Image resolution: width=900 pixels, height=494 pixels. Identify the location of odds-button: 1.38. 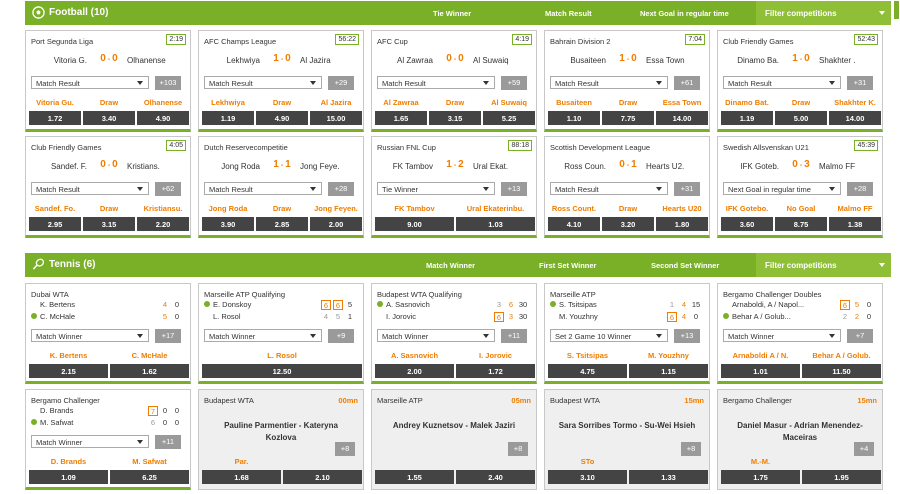
(855, 224).